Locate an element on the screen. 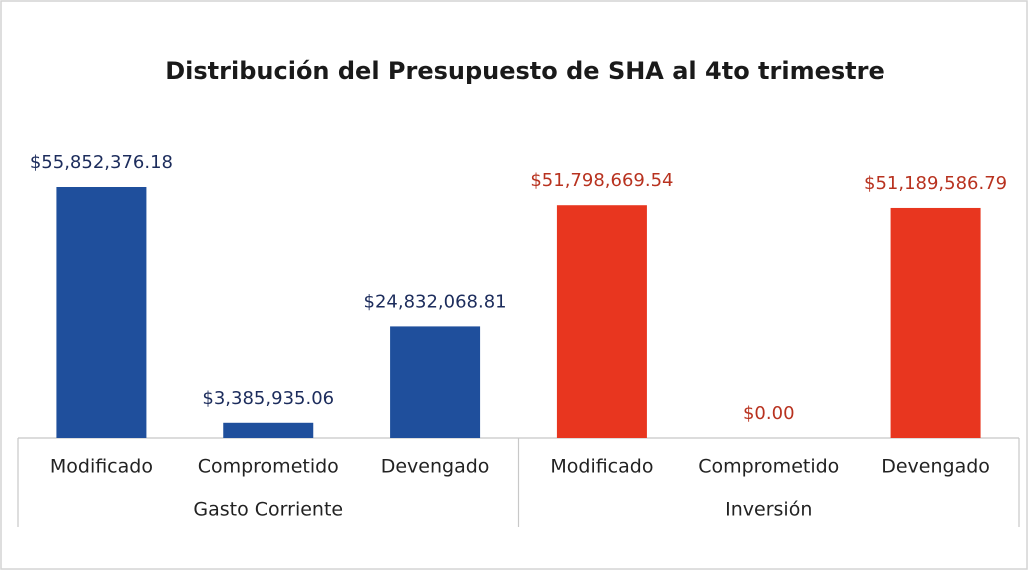 This screenshot has width=1029, height=571. value-label: $24,832,068.81 is located at coordinates (435, 301).